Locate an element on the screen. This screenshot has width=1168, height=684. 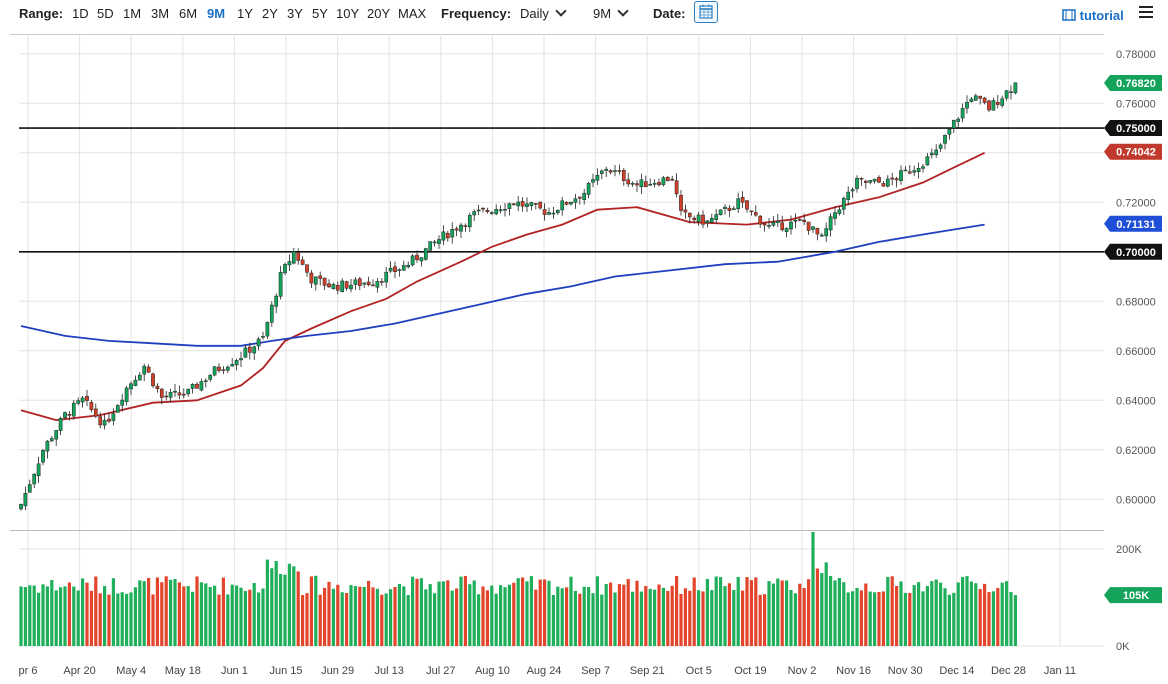
range-5y: 5Y is located at coordinates (320, 13).